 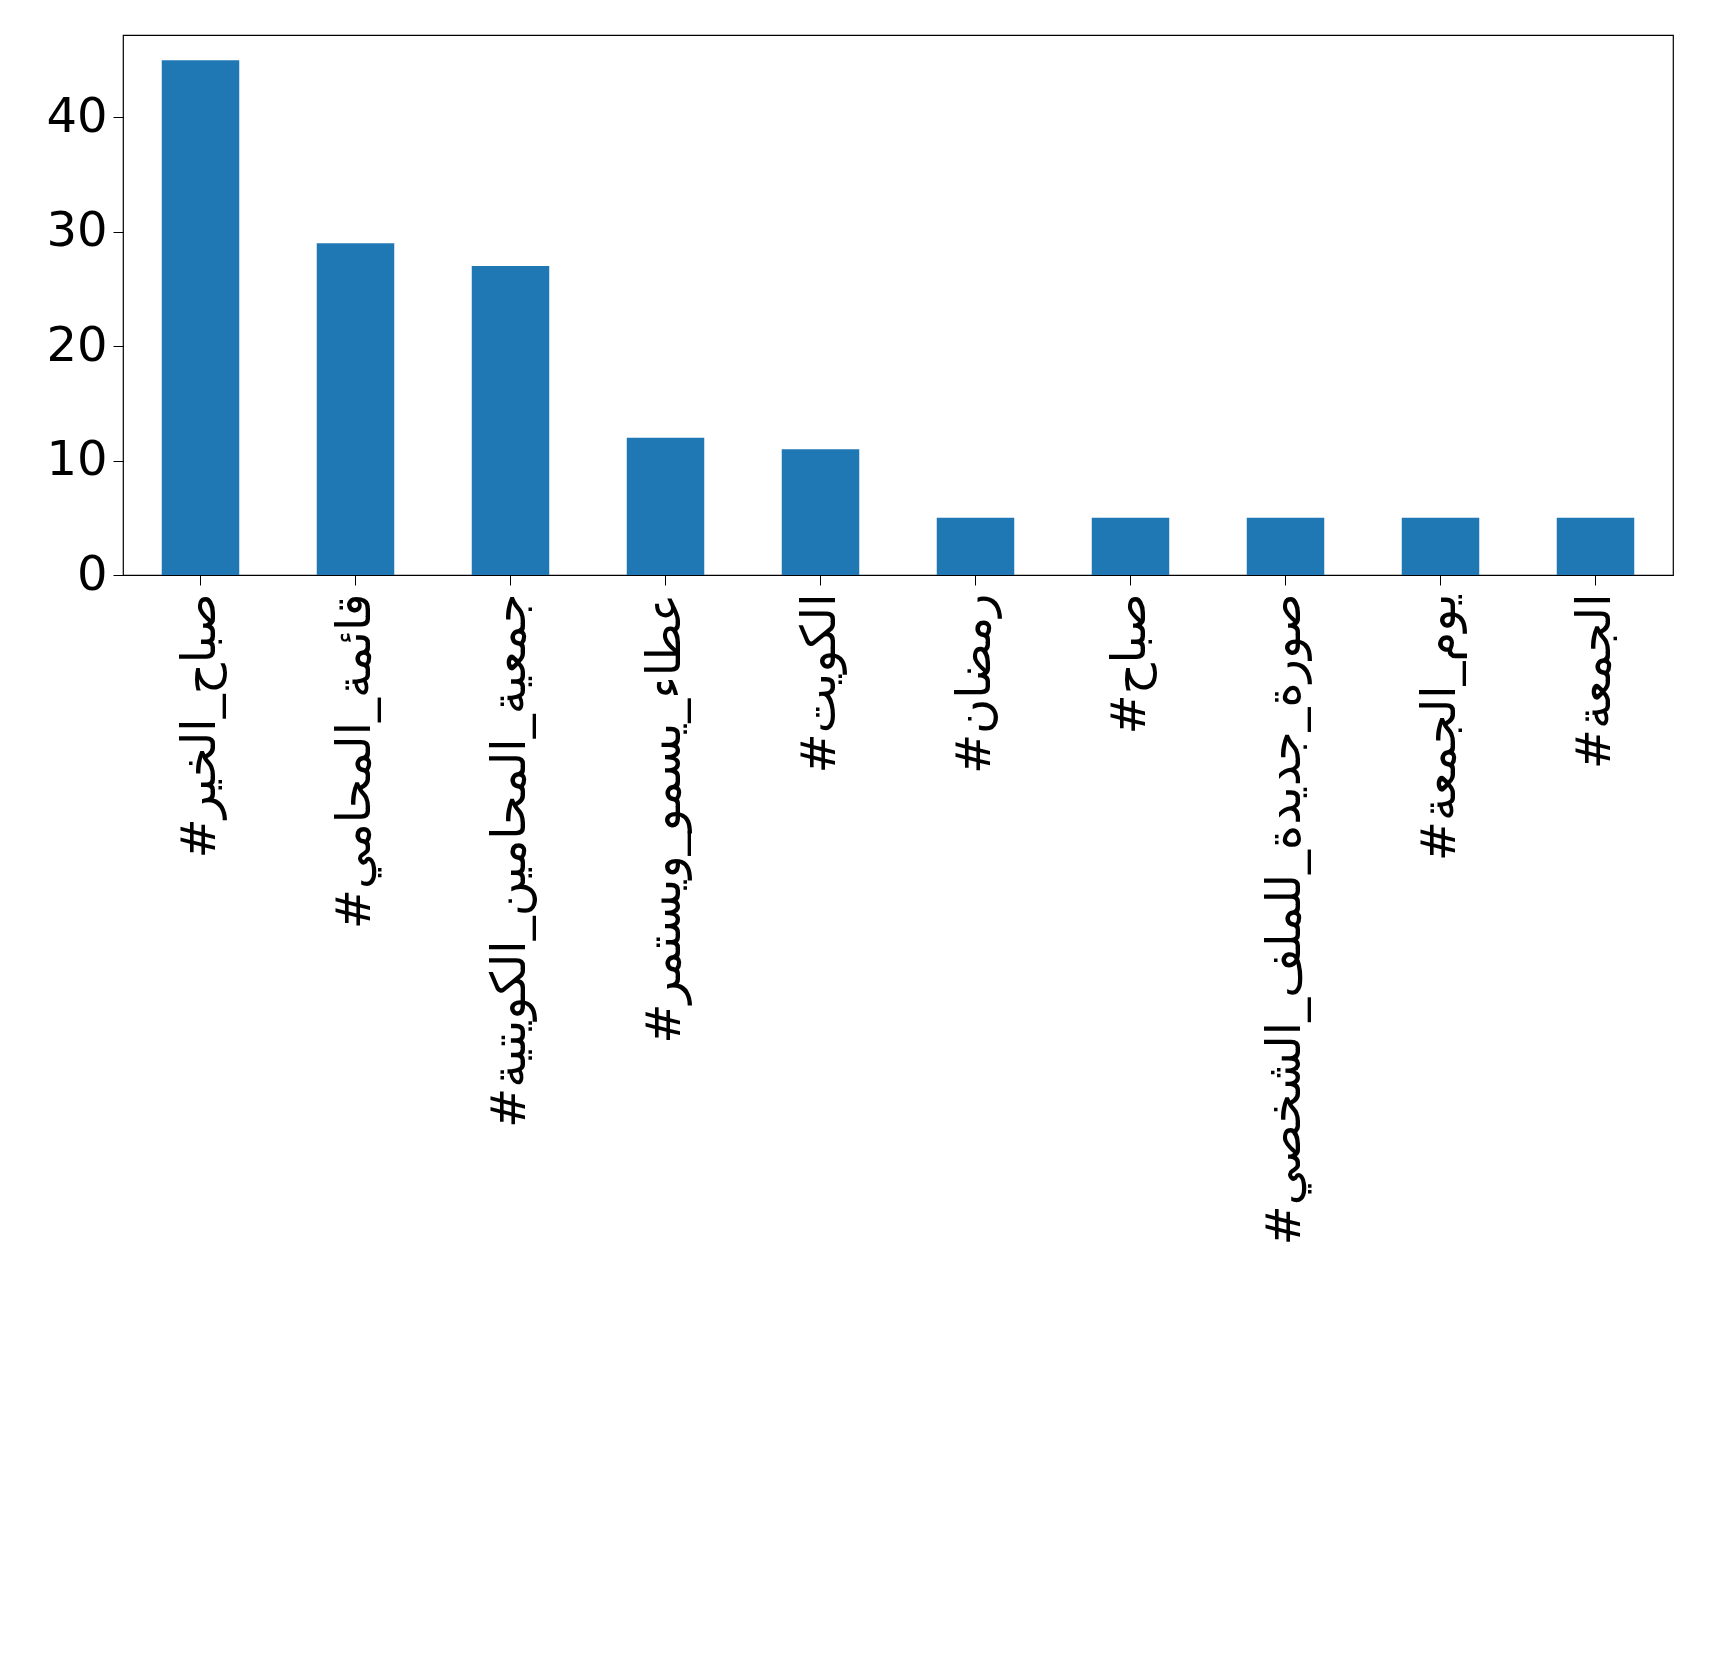 What do you see at coordinates (77, 458) in the screenshot?
I see `y-tick-label: 10` at bounding box center [77, 458].